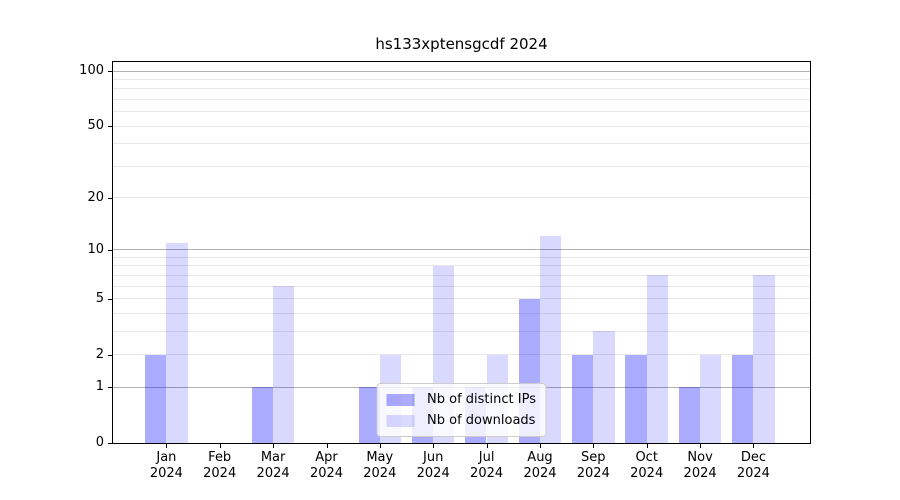 The width and height of the screenshot is (900, 500). Describe the element at coordinates (433, 465) in the screenshot. I see `x-tick-label-jun: Jun 2024` at that location.